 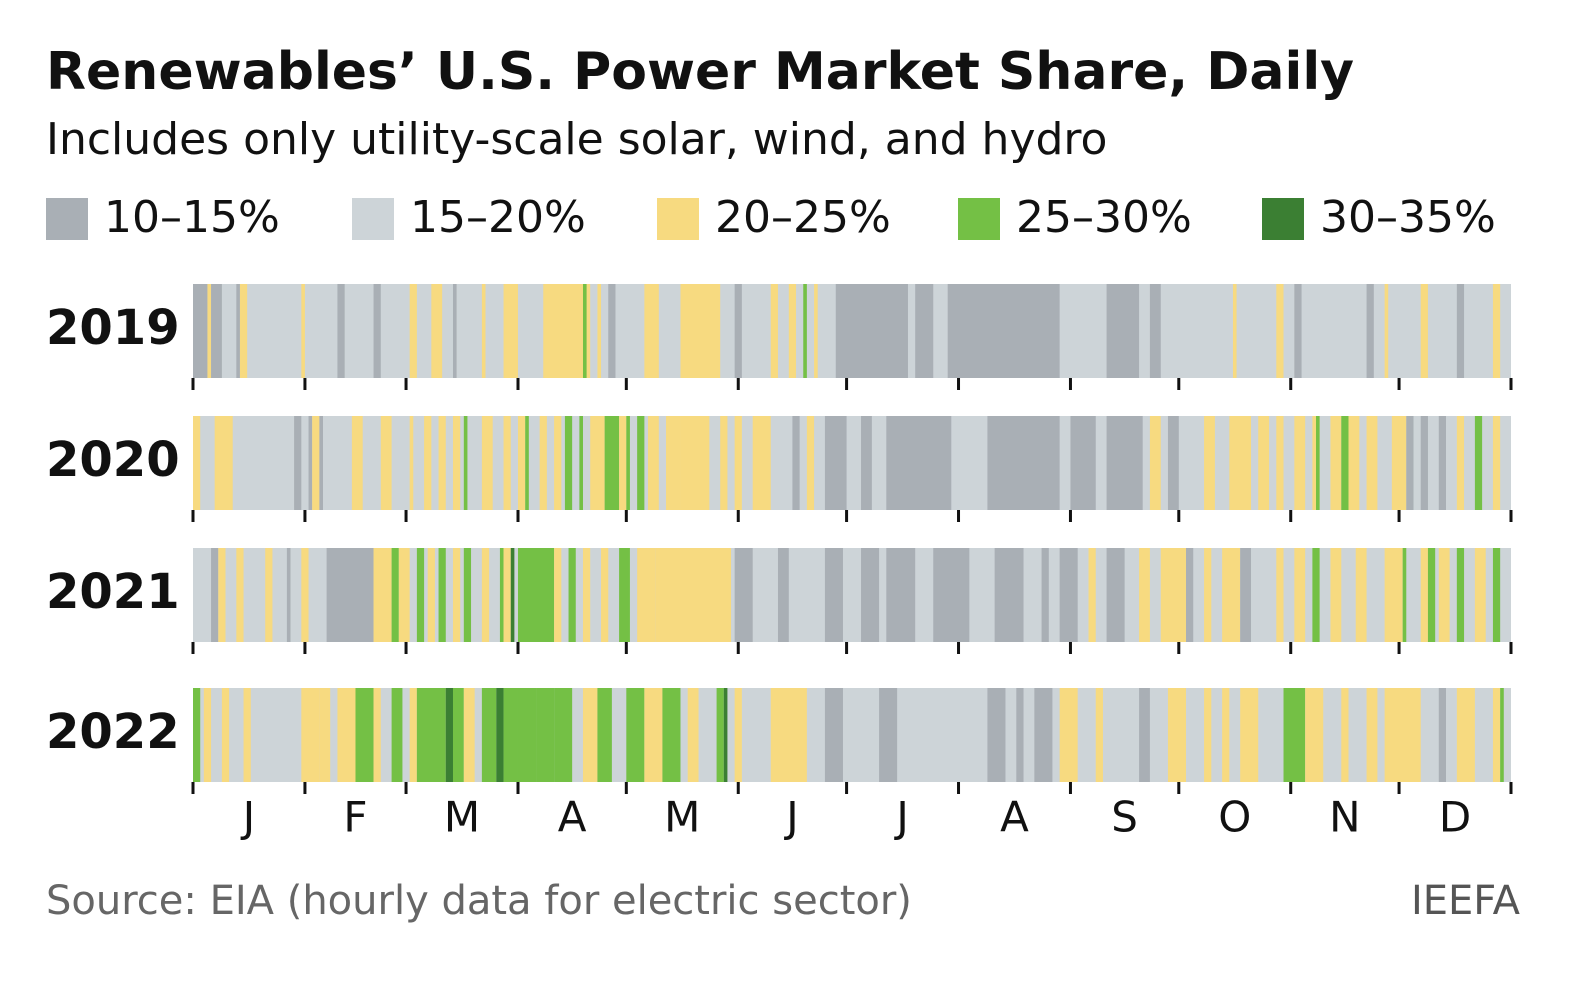 What do you see at coordinates (979, 219) in the screenshot?
I see `legend-swatch` at bounding box center [979, 219].